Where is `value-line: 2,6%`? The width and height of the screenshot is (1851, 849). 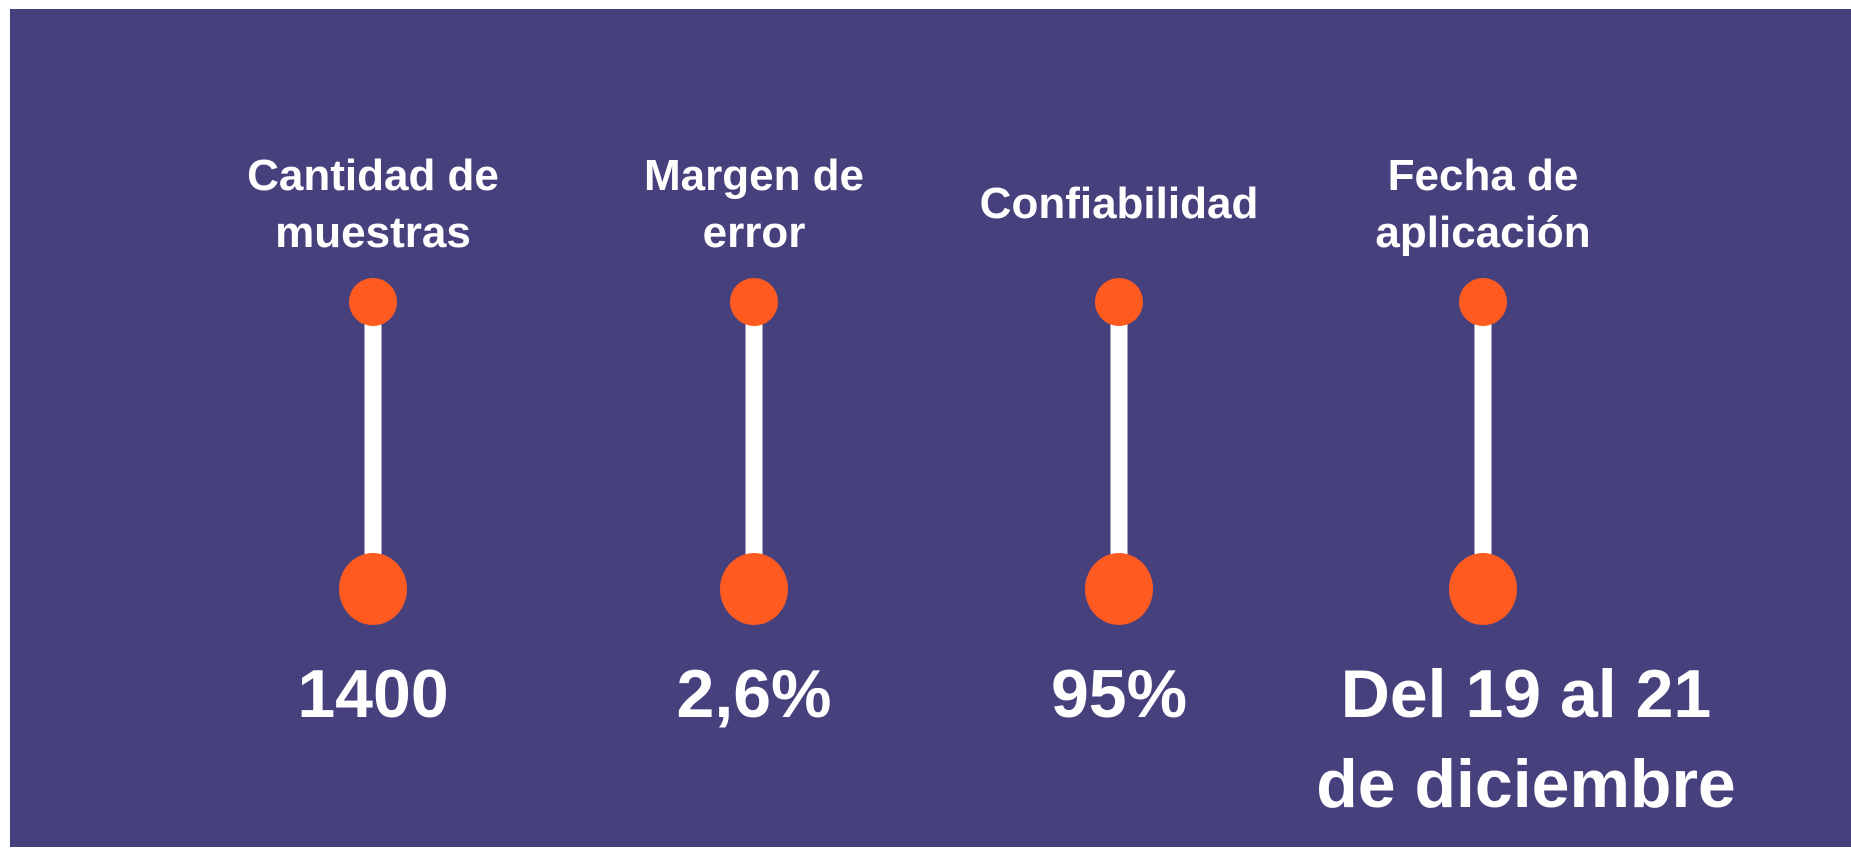 value-line: 2,6% is located at coordinates (754, 694).